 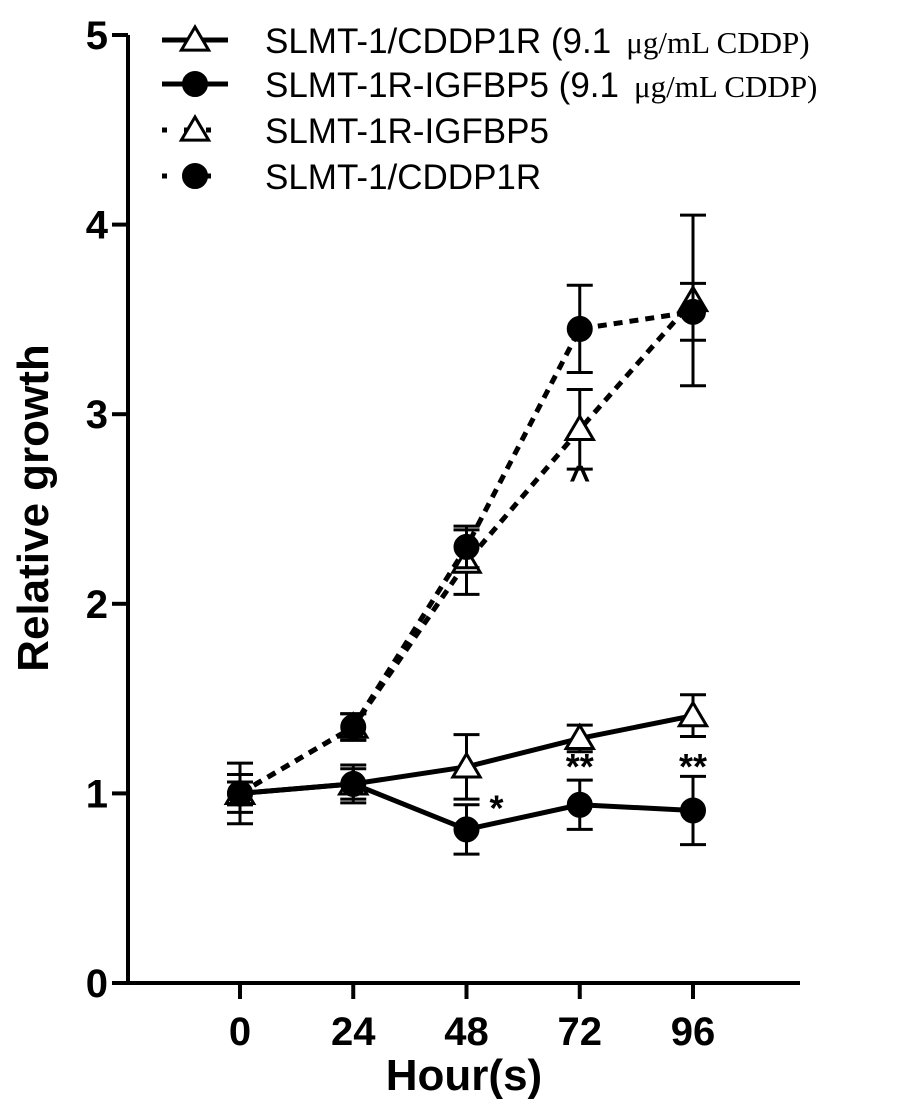 I want to click on significance-mark: *, so click(x=496, y=808).